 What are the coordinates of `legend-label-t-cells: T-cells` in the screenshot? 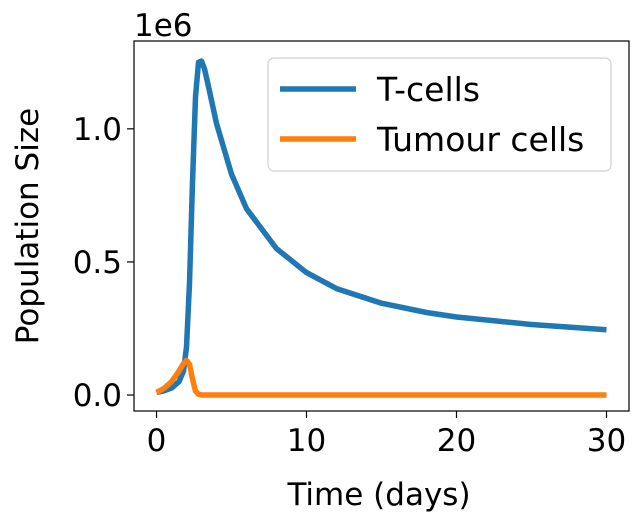 It's located at (428, 89).